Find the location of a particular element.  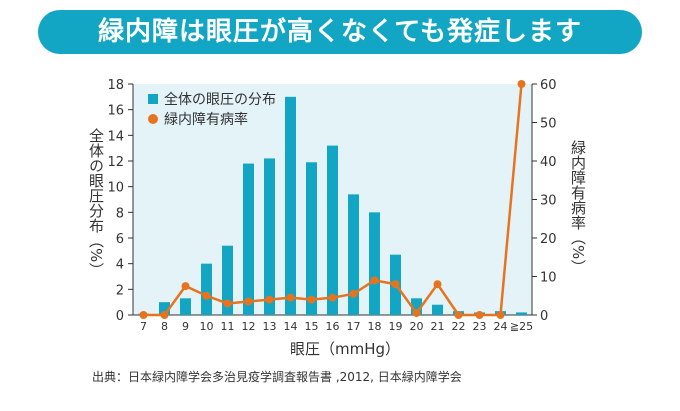

x-tick-label: 23 is located at coordinates (480, 326).